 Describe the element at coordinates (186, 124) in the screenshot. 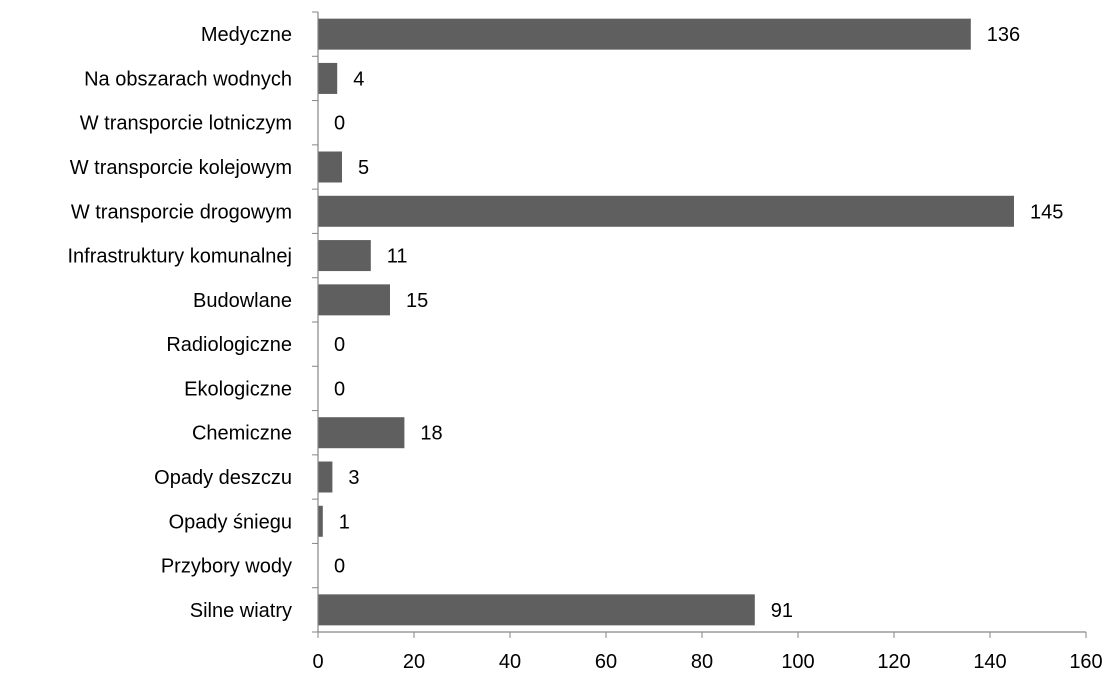

I see `category-label: W transporcie lotniczym` at that location.